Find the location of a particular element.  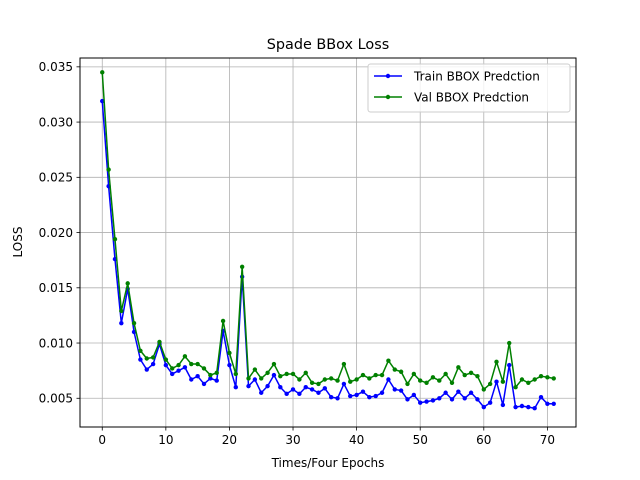

x-tick-label: 50 is located at coordinates (420, 440).